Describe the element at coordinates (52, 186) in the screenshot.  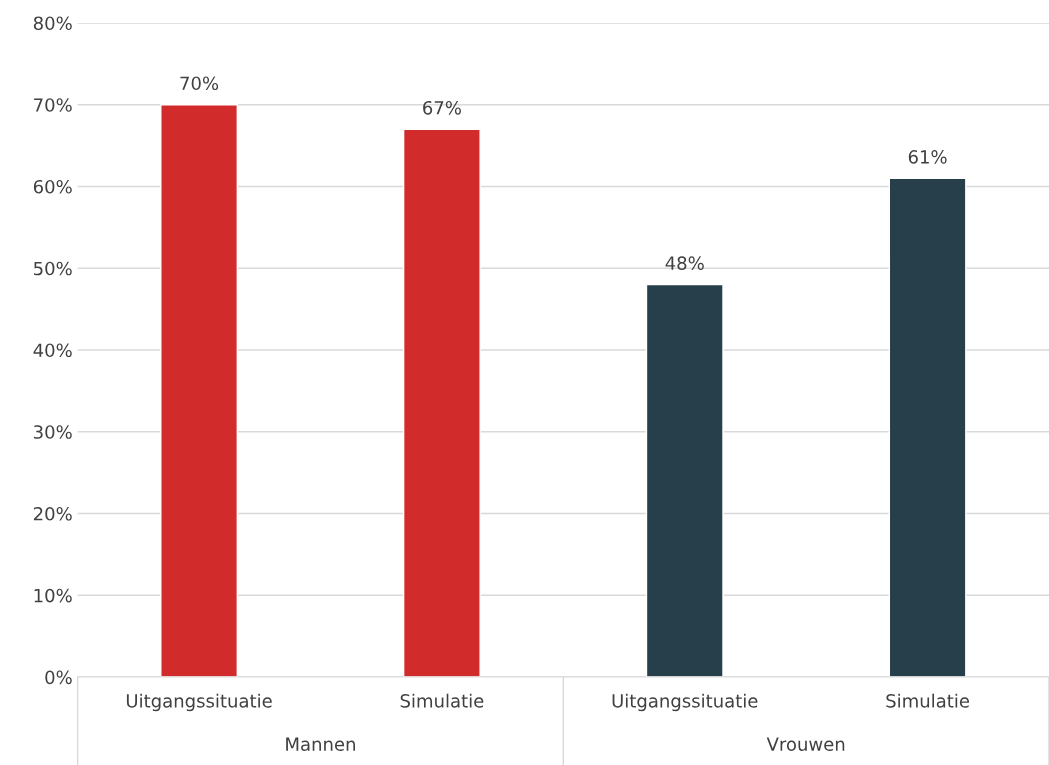
I see `y-tick-label: 60%` at that location.